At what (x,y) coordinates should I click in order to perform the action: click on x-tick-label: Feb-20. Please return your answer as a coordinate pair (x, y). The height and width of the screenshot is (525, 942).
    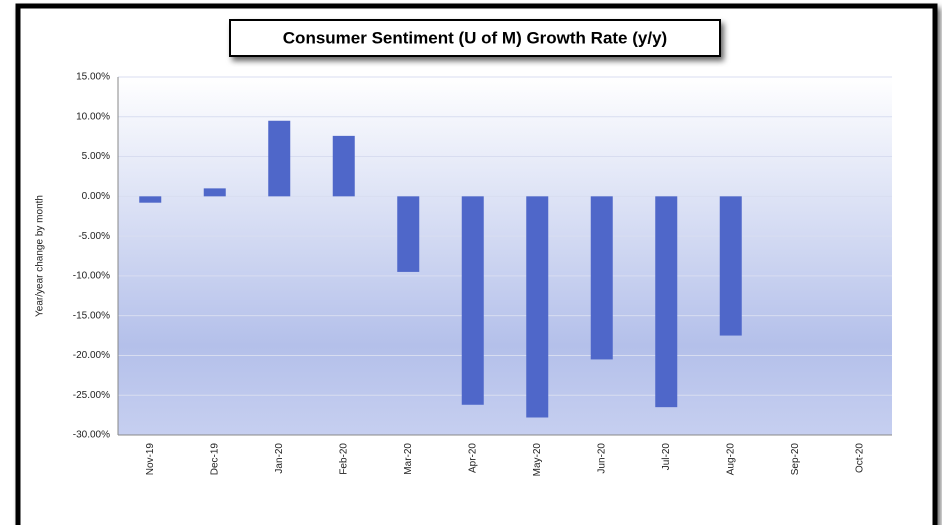
    Looking at the image, I should click on (343, 459).